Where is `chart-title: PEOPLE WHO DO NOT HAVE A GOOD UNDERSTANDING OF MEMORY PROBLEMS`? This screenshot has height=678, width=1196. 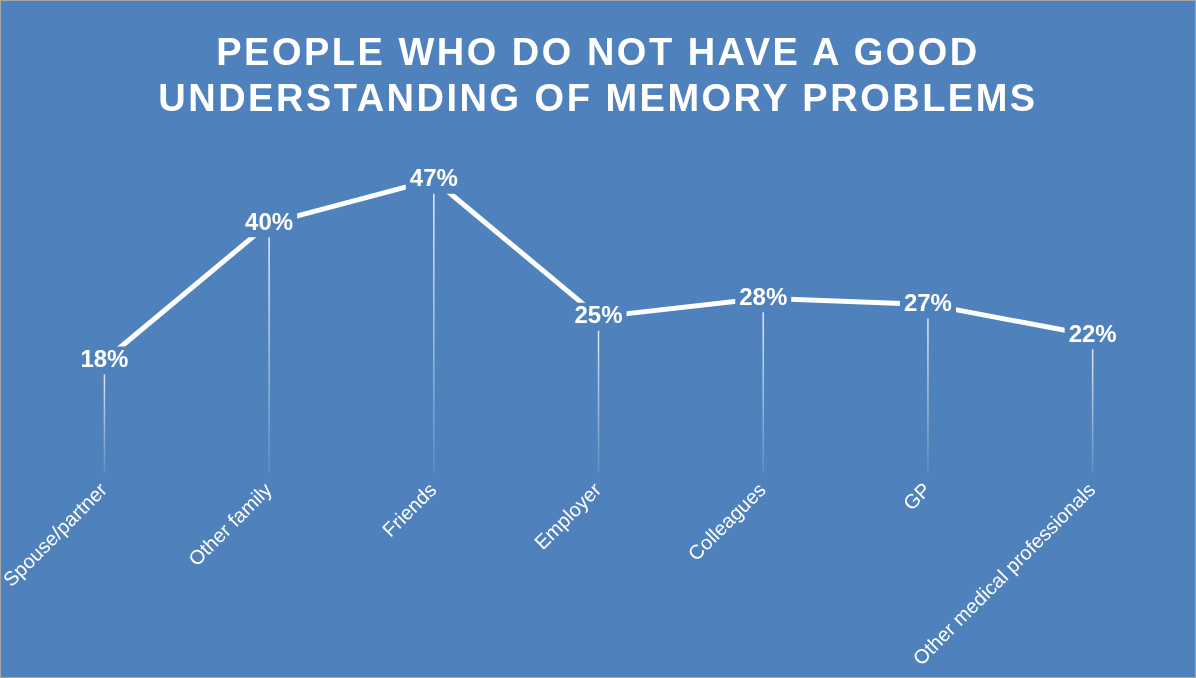 chart-title: PEOPLE WHO DO NOT HAVE A GOOD UNDERSTANDING OF MEMORY PROBLEMS is located at coordinates (598, 75).